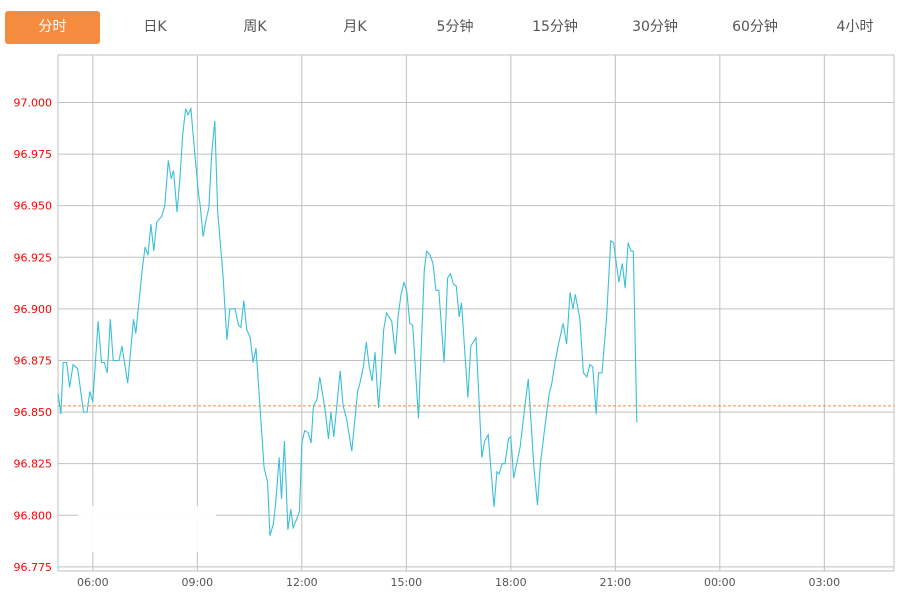 The width and height of the screenshot is (906, 592). I want to click on period-tabs: 分时 日K 周K 月K 5分钟 15分钟 30分钟 60分钟 4小时, so click(455, 27).